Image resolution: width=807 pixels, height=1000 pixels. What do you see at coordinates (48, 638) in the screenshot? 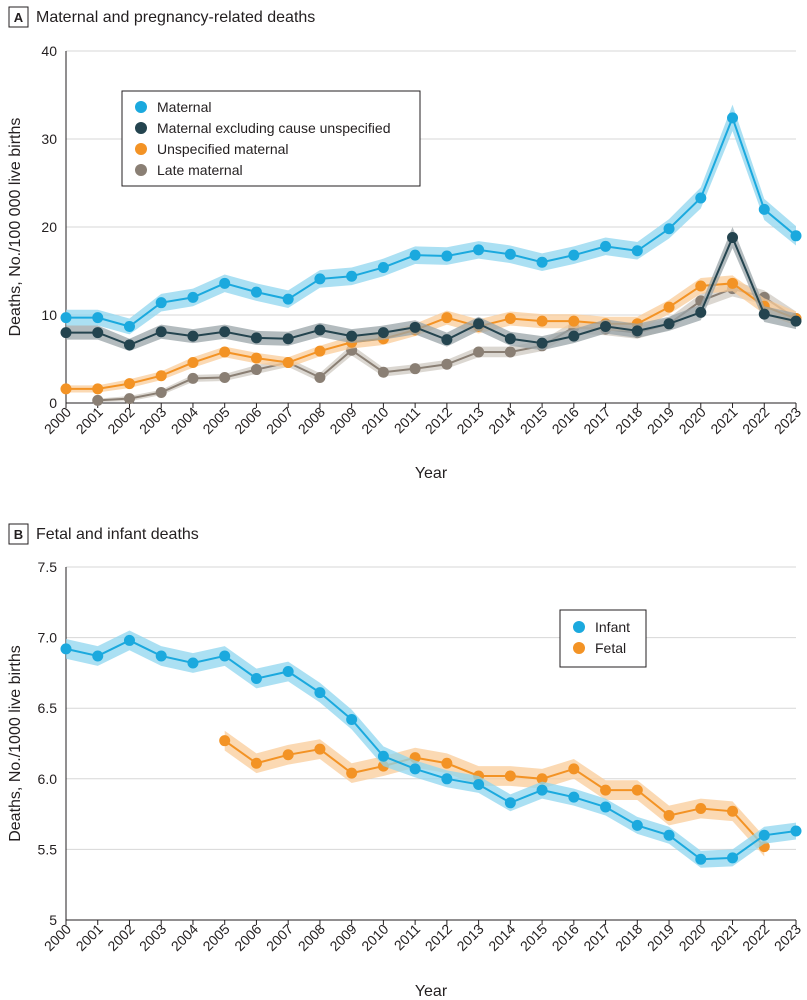
I see `panel-b-y-tick-label: 7.0` at bounding box center [48, 638].